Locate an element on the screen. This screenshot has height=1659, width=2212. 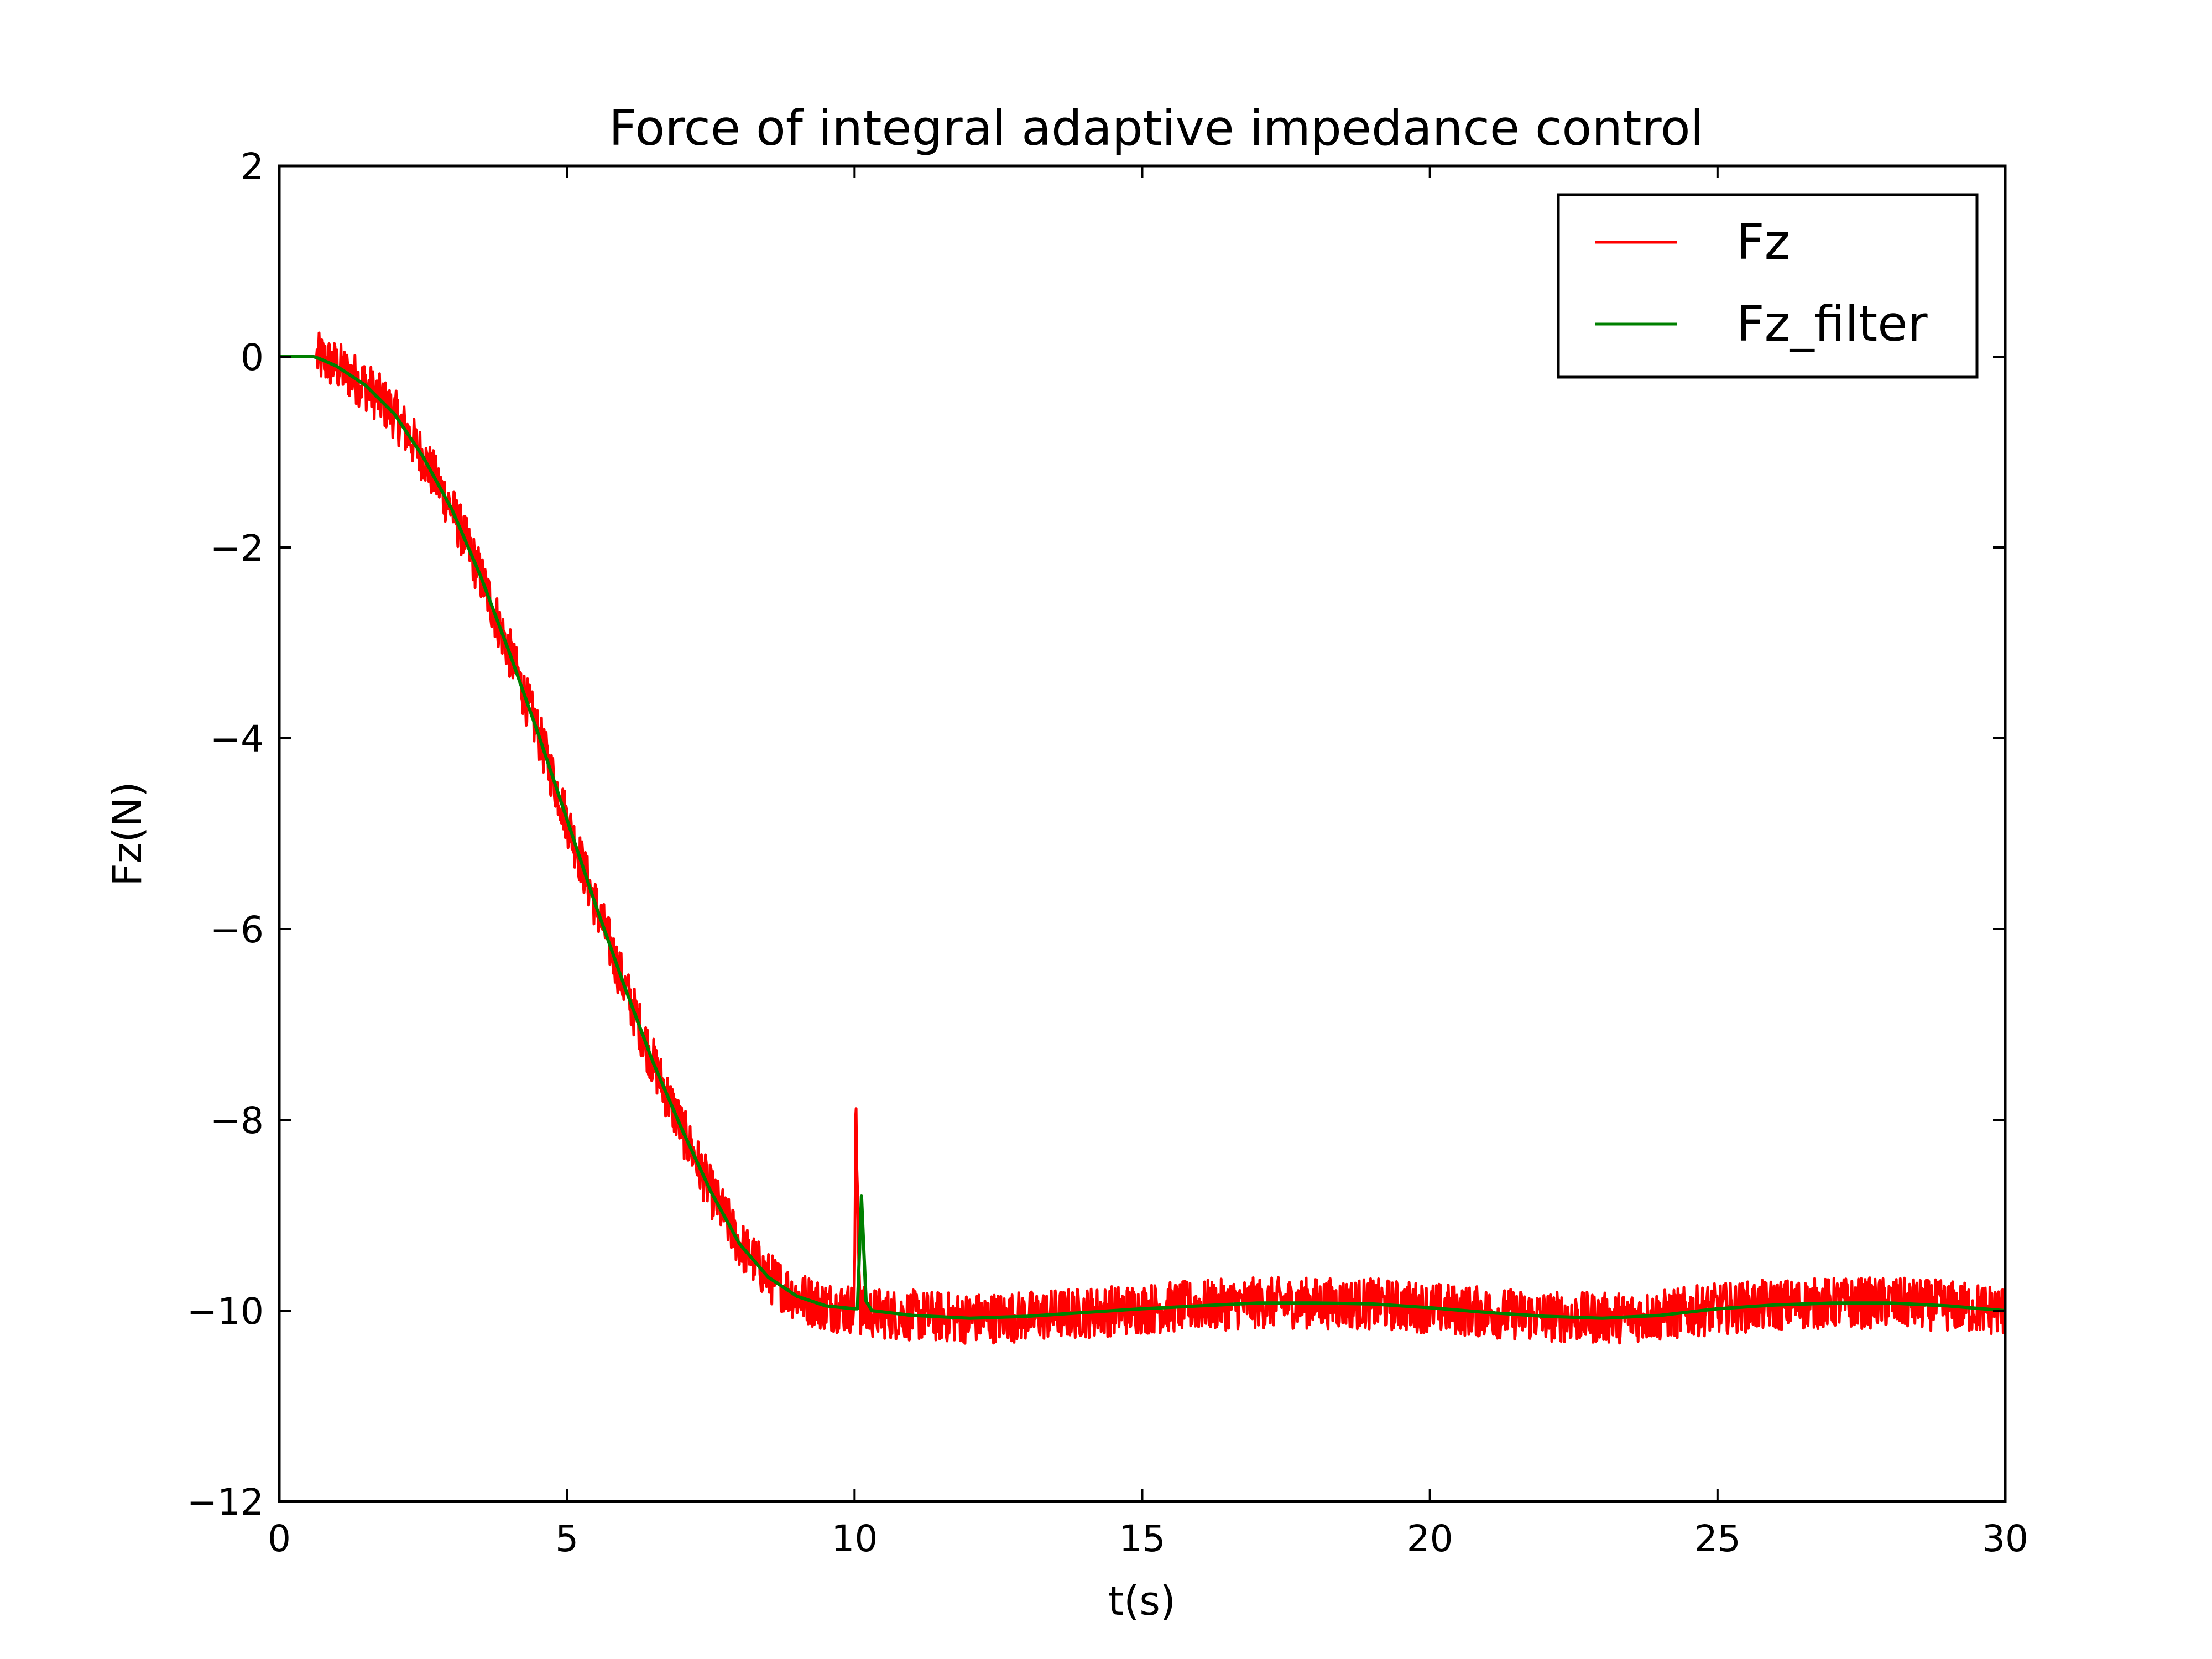
x-tick-label: 0 is located at coordinates (280, 1539).